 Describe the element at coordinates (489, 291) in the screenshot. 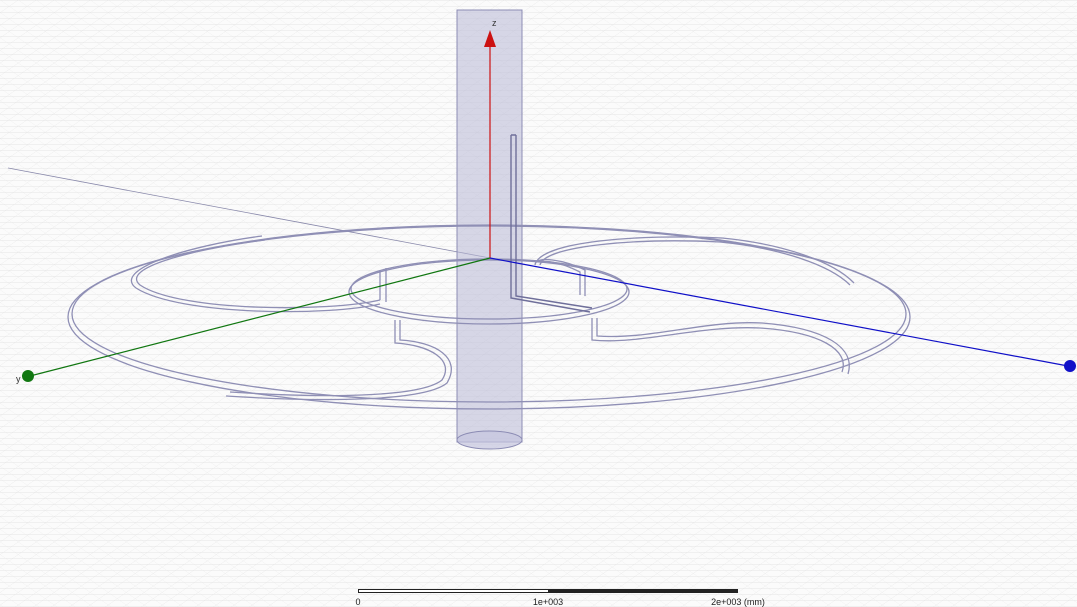

I see `inner-ring` at that location.